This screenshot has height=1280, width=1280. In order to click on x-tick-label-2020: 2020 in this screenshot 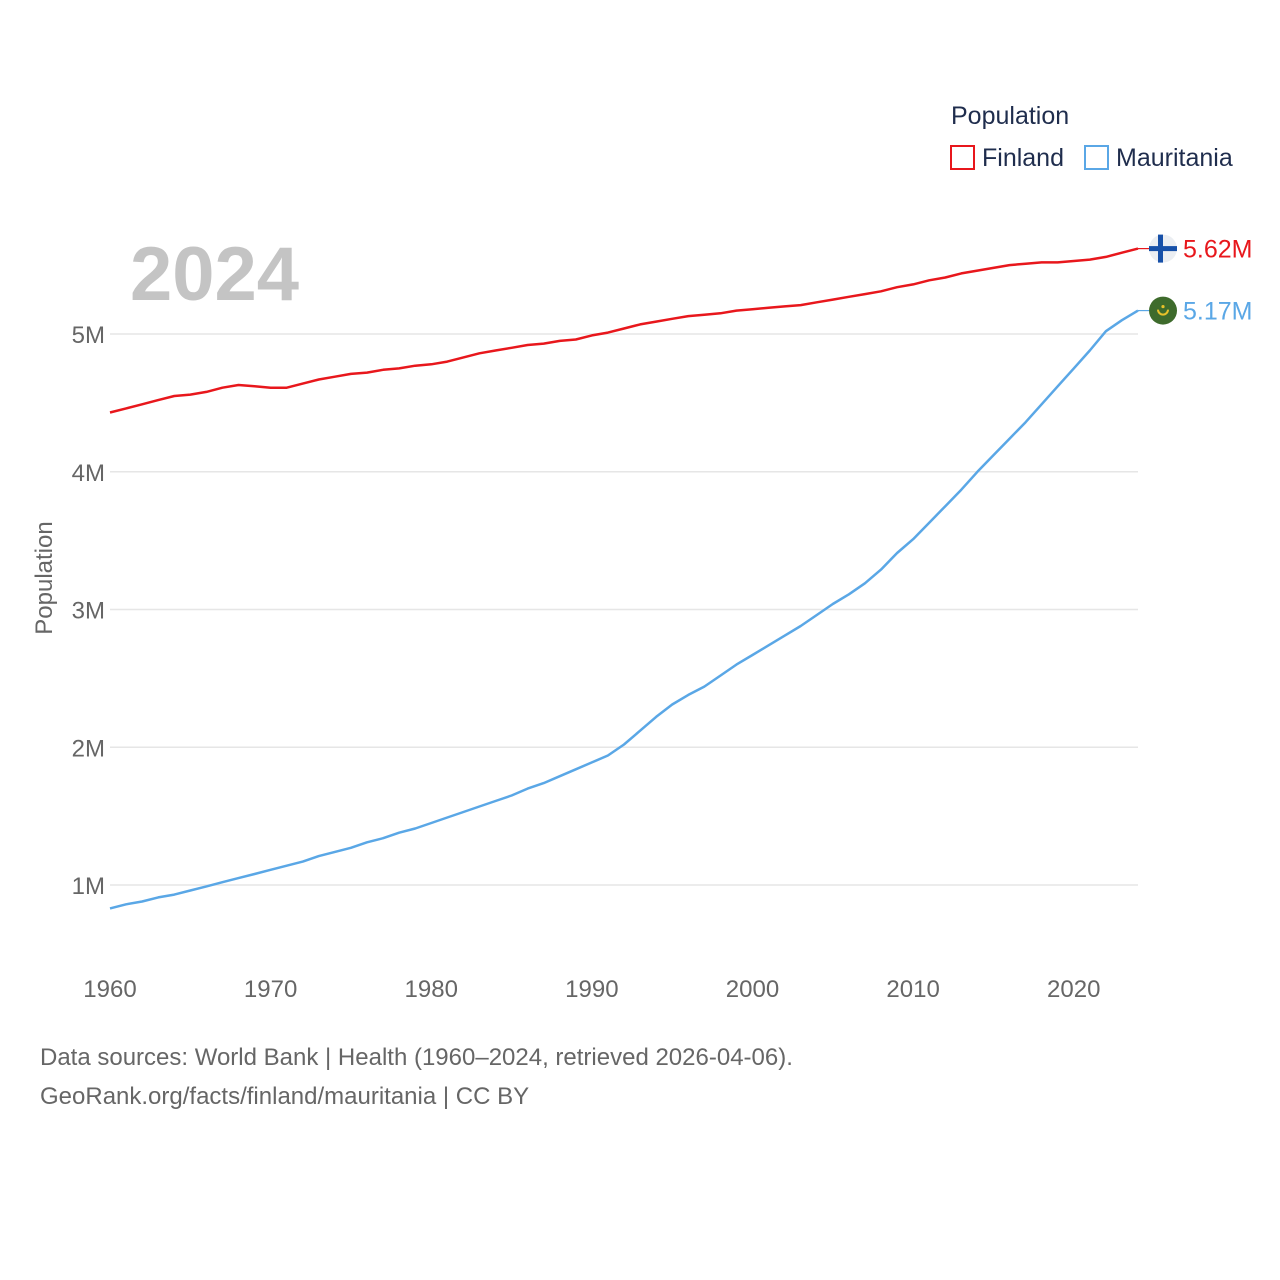, I will do `click(1073, 989)`.